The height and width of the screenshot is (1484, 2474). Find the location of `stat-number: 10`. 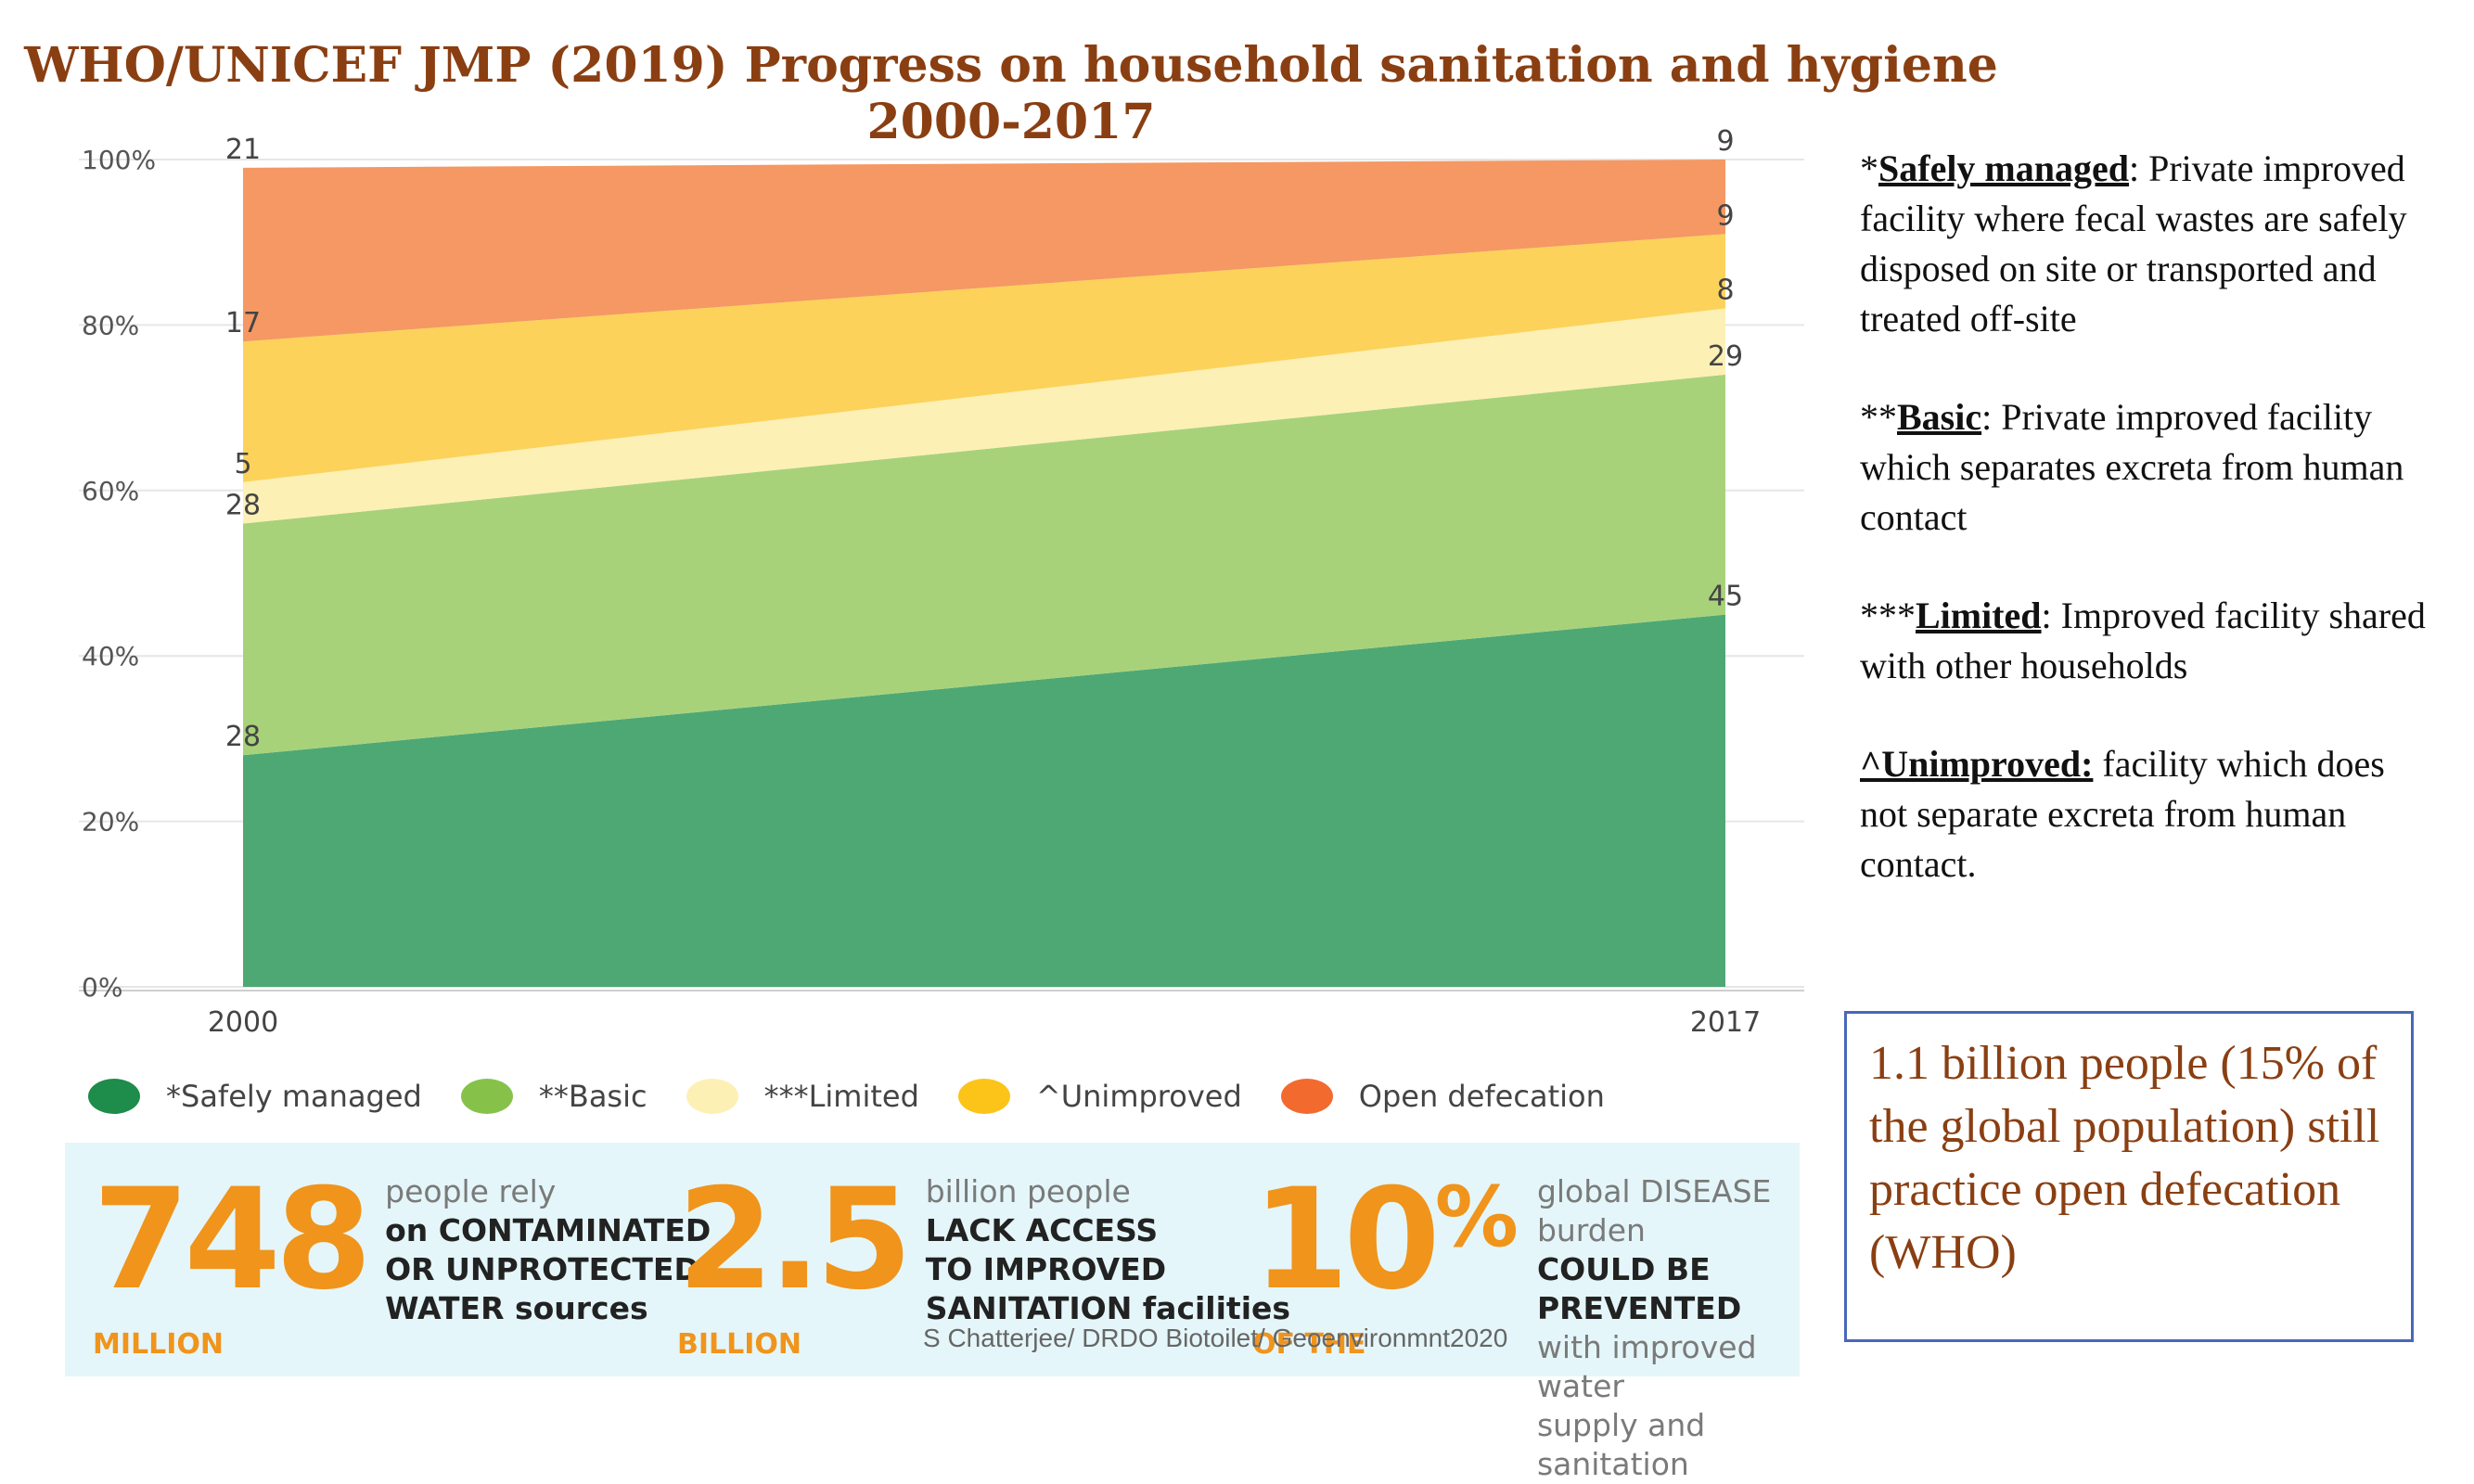

stat-number: 10 is located at coordinates (1346, 1240).